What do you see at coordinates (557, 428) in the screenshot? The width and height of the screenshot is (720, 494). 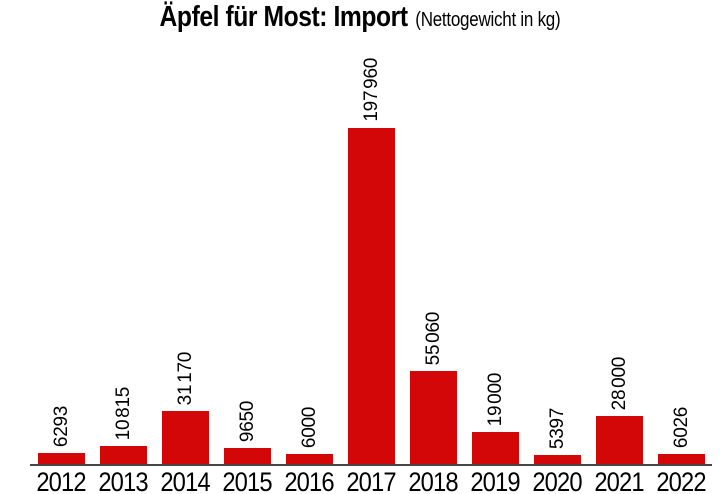 I see `bar-value-label: 5397` at bounding box center [557, 428].